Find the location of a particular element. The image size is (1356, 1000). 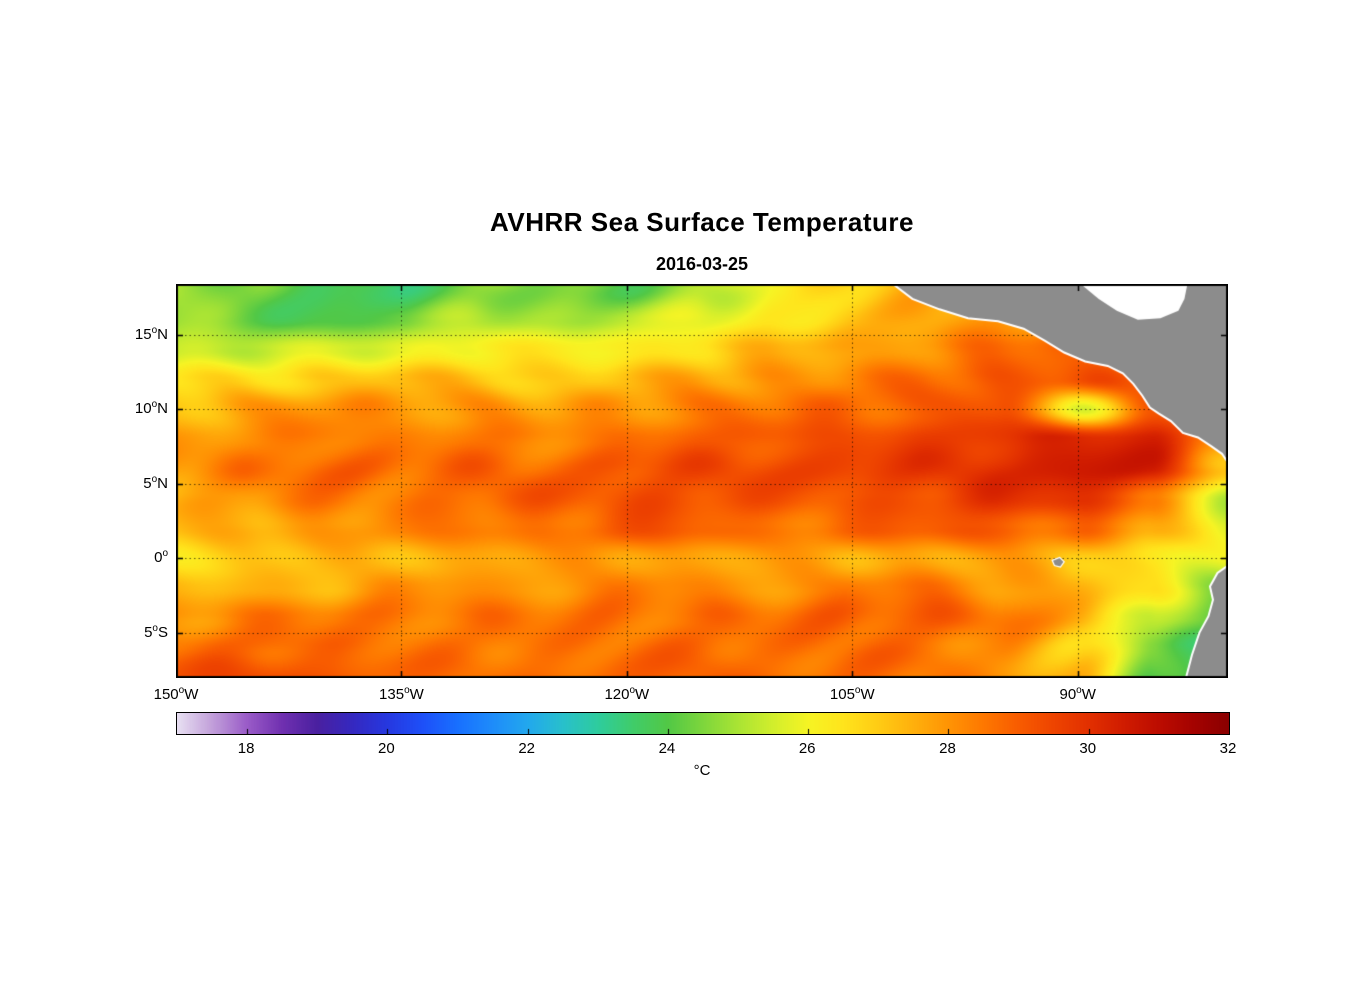

x-axis-tick-label: 105oW is located at coordinates (852, 694).